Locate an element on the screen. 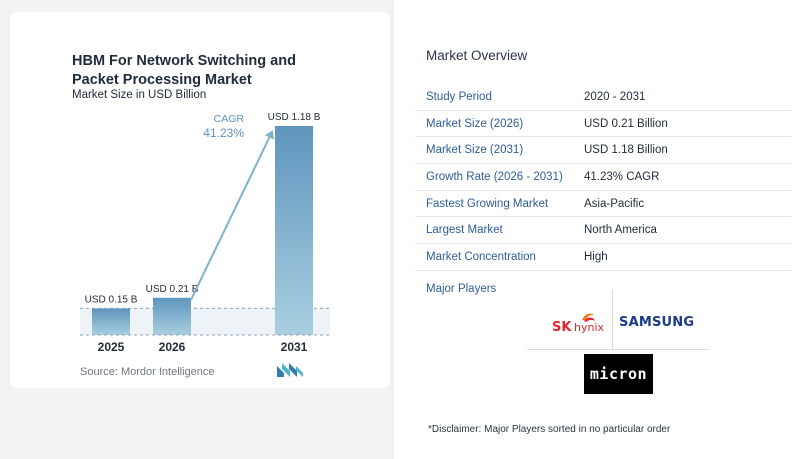 Image resolution: width=800 pixels, height=459 pixels. overview-row: Fastest Growing Market Asia-Pacific is located at coordinates (603, 204).